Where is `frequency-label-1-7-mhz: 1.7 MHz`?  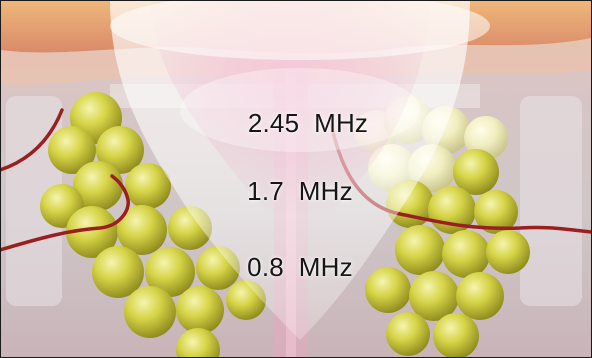
frequency-label-1-7-mhz: 1.7 MHz is located at coordinates (300, 191).